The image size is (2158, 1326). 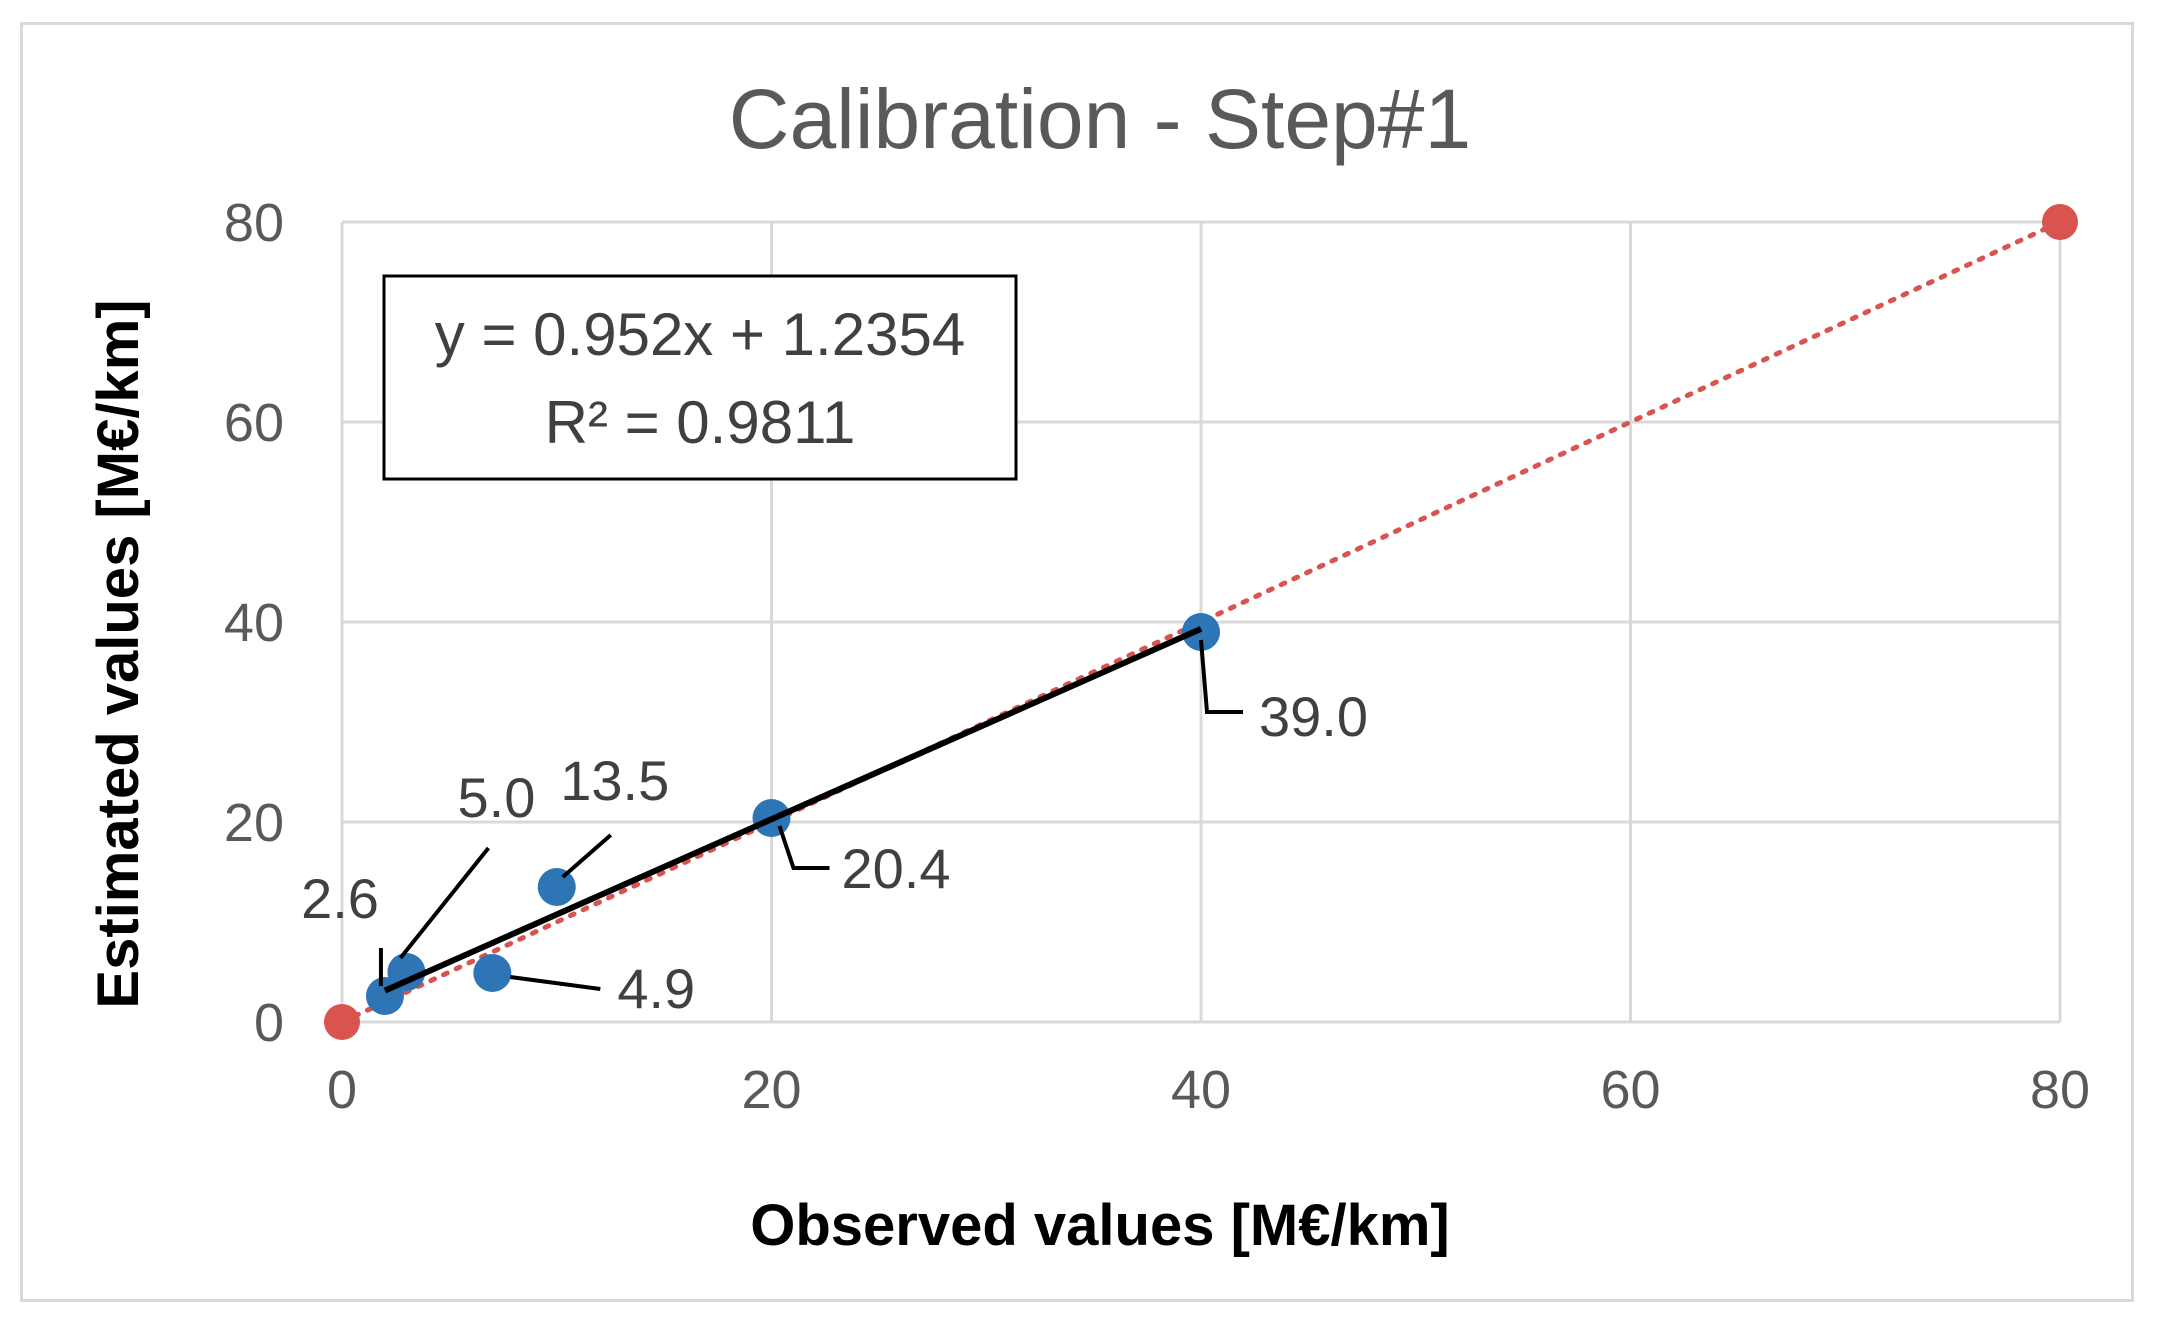 What do you see at coordinates (1630, 1090) in the screenshot?
I see `x-tick-label: 60` at bounding box center [1630, 1090].